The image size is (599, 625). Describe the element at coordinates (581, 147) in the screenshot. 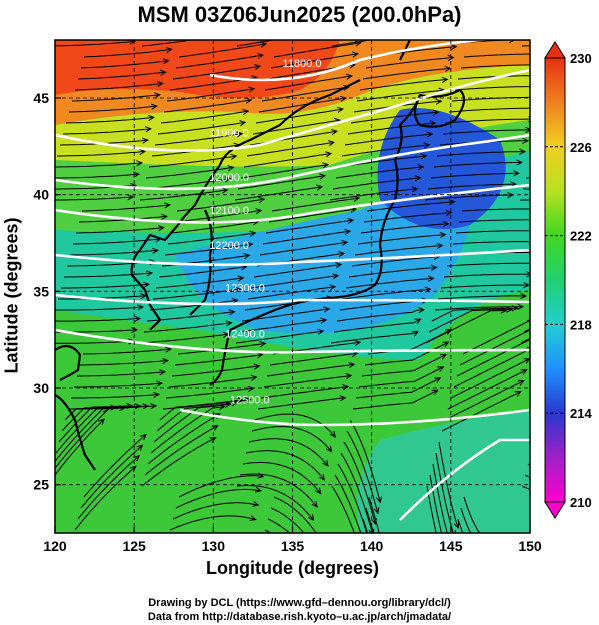

I see `colorbar-tick-label: 226` at that location.